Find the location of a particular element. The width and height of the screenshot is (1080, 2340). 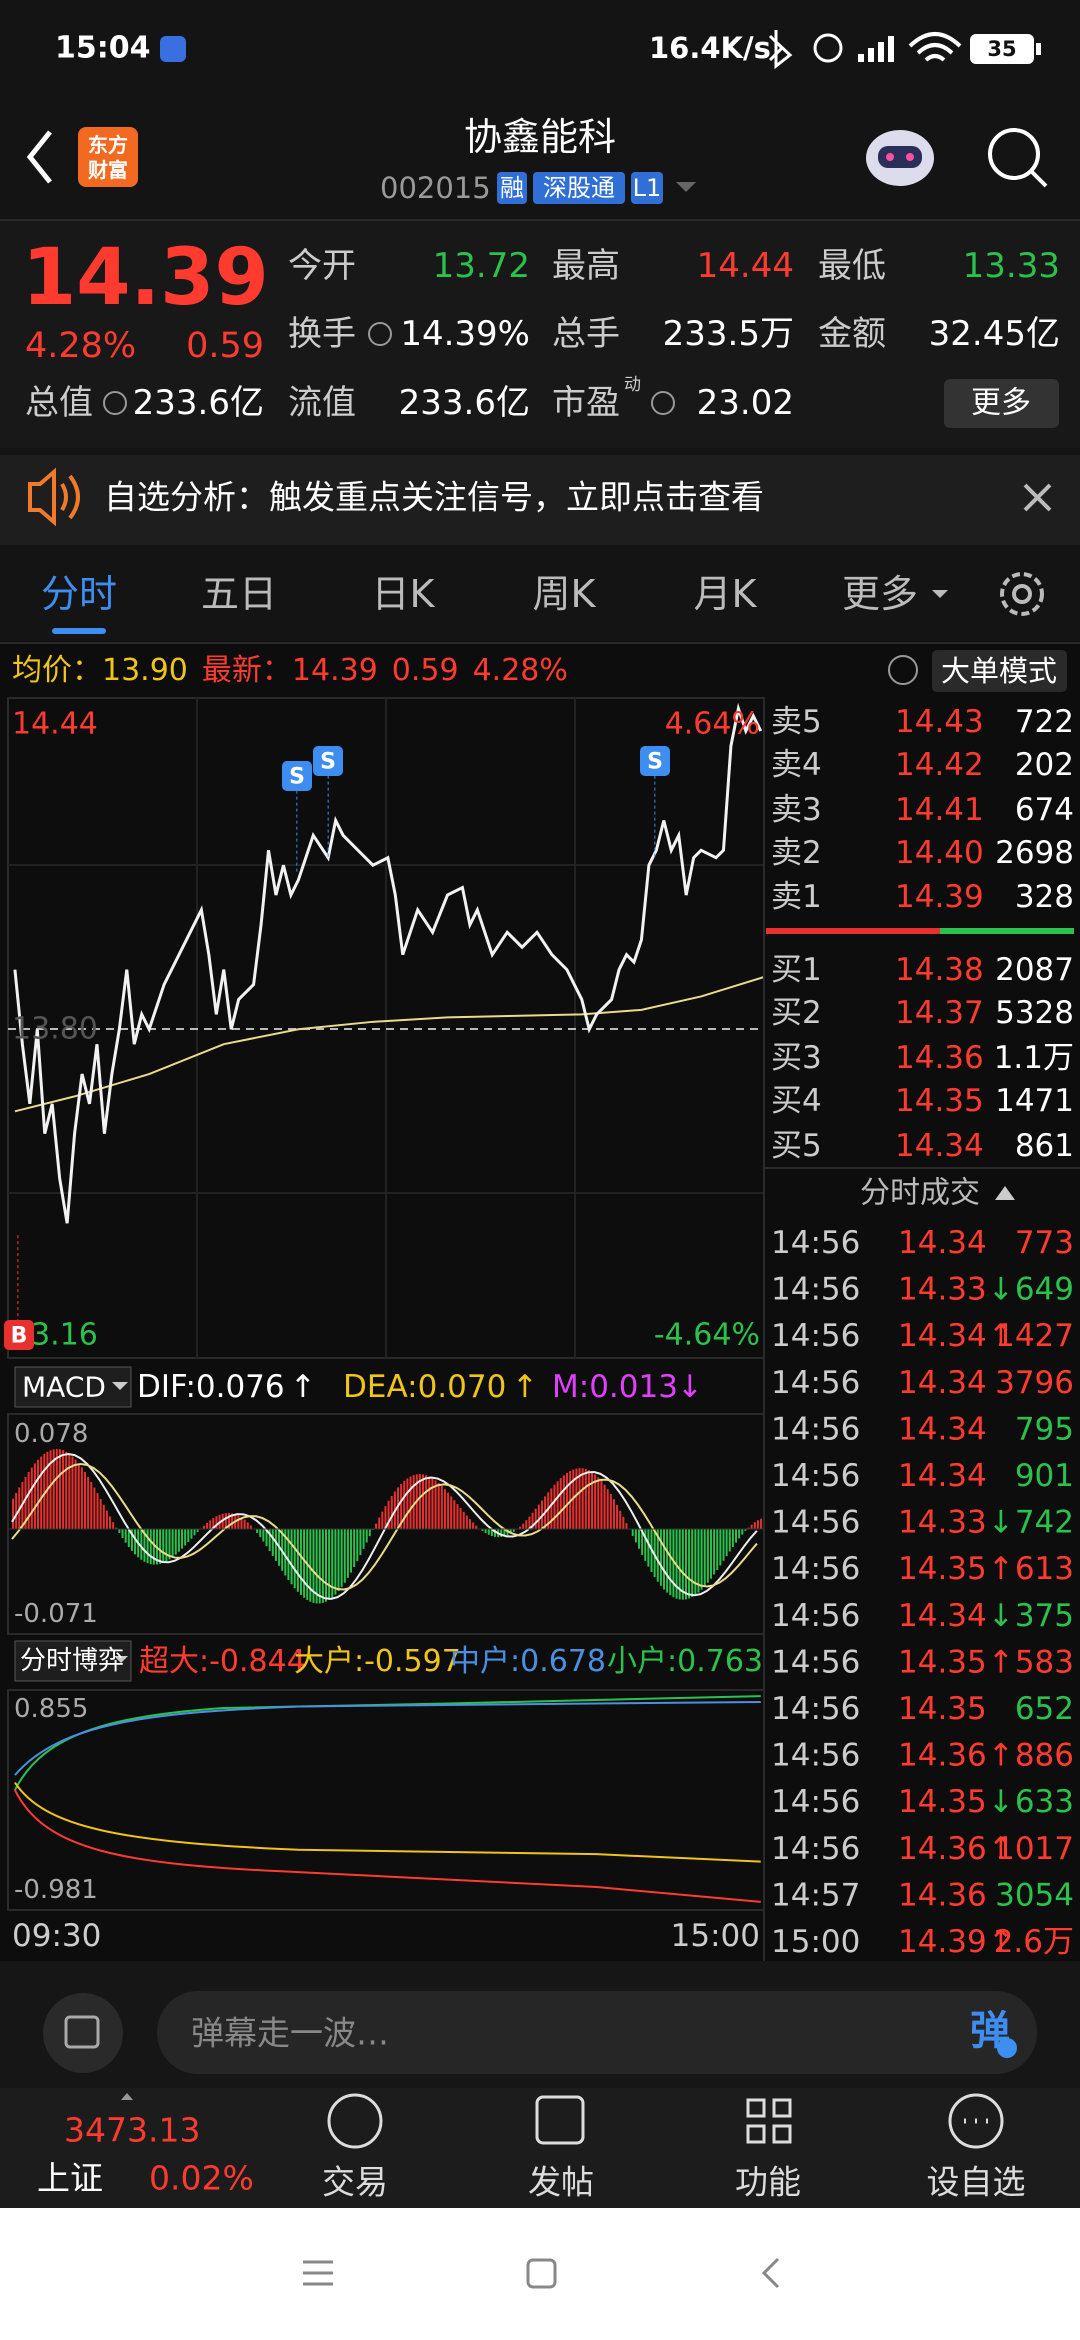

trade-volume: 886 is located at coordinates (1044, 1756).